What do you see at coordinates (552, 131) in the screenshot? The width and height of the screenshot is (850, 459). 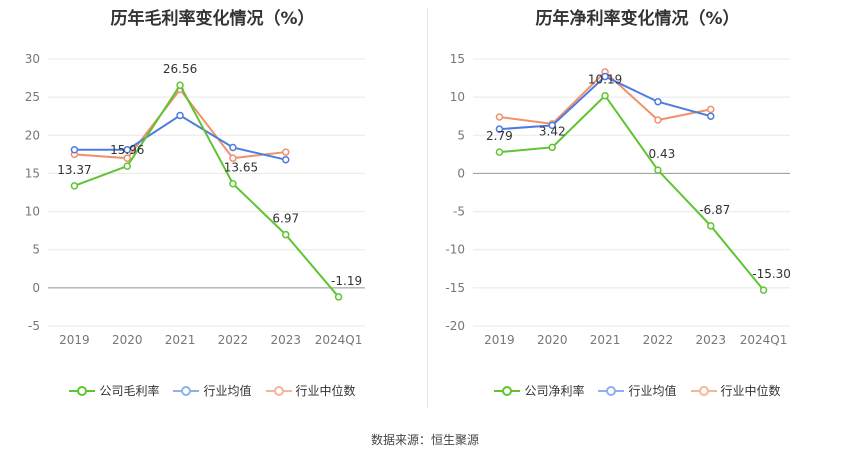 I see `data-label: 3.42` at bounding box center [552, 131].